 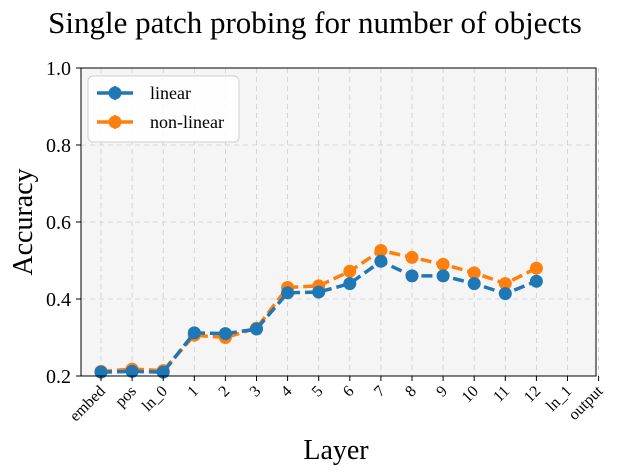 I want to click on x-axis-label: Layer, so click(x=336, y=450).